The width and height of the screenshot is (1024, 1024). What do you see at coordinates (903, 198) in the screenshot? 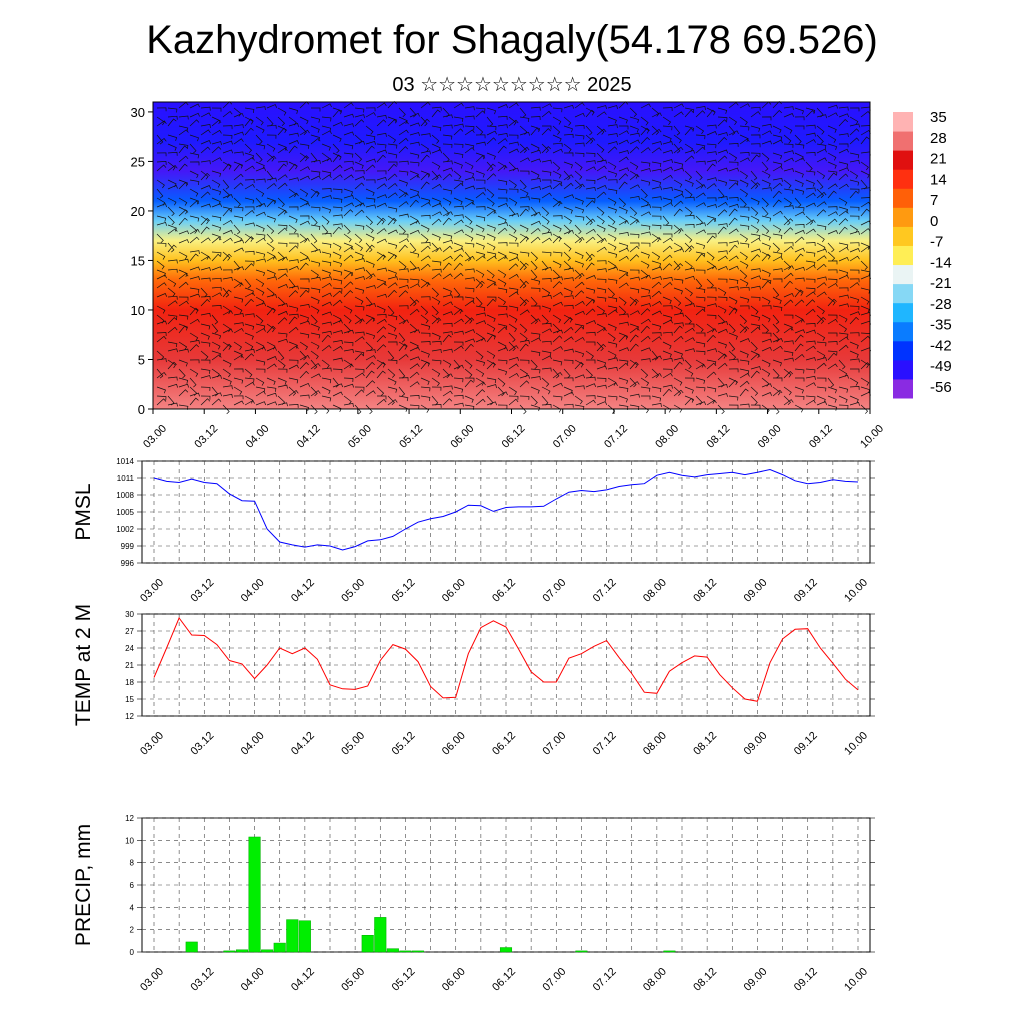
I see `colorbar-segment` at bounding box center [903, 198].